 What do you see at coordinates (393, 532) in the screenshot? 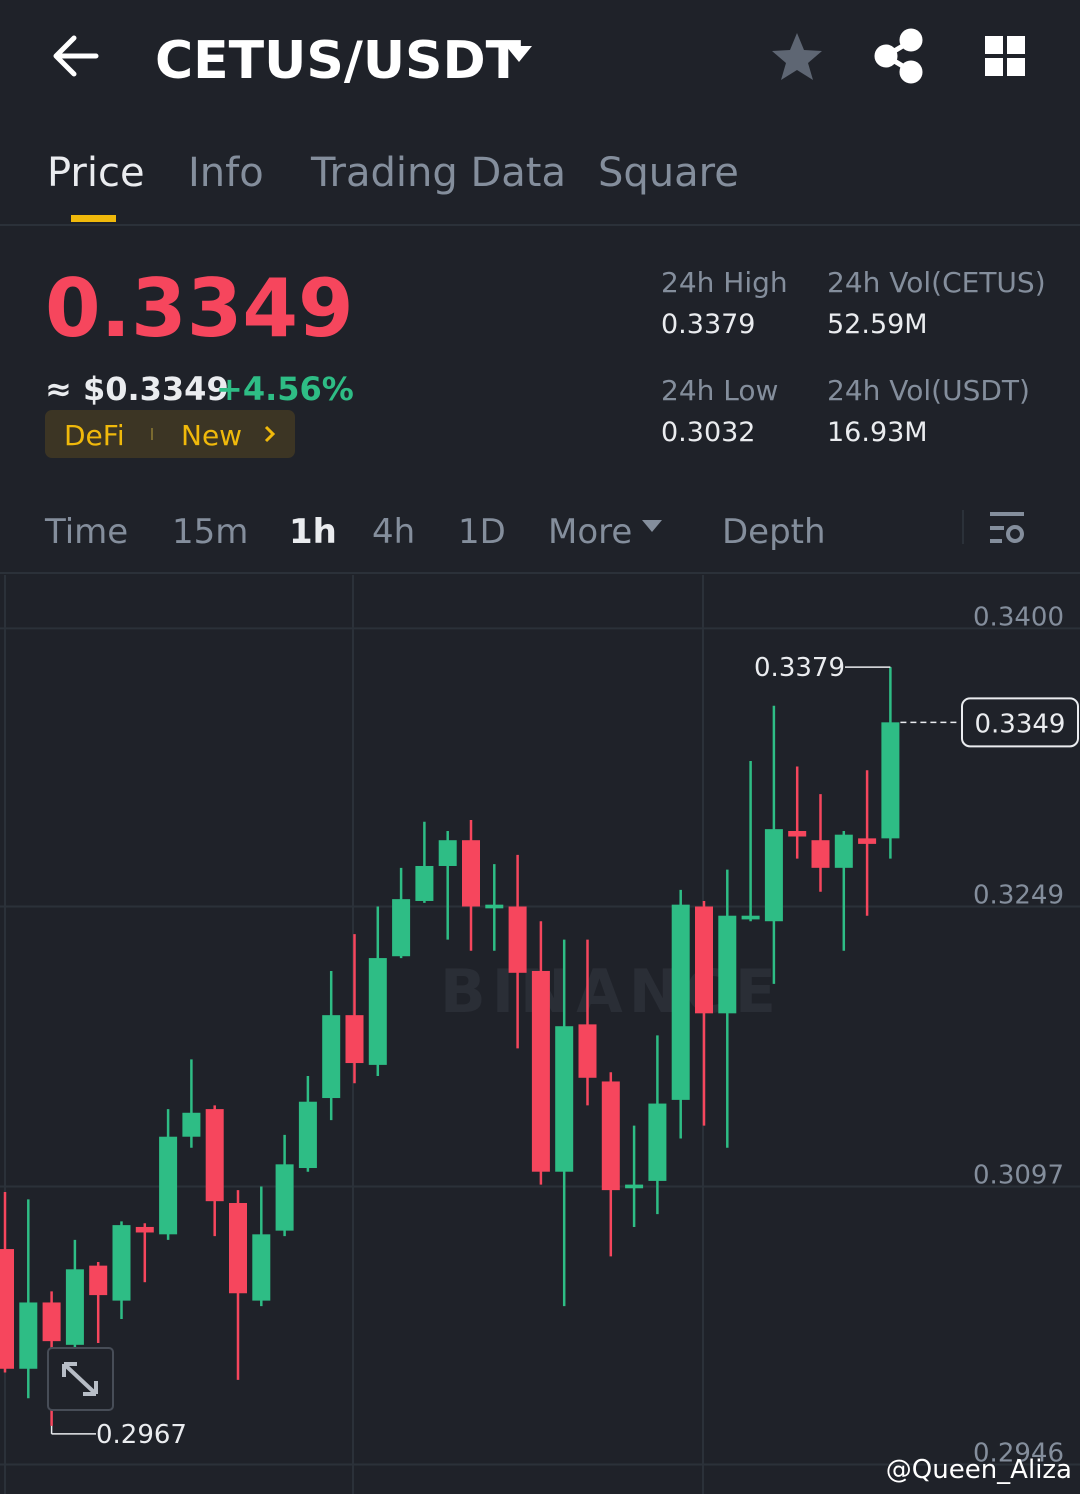
I see `interval: 4h` at bounding box center [393, 532].